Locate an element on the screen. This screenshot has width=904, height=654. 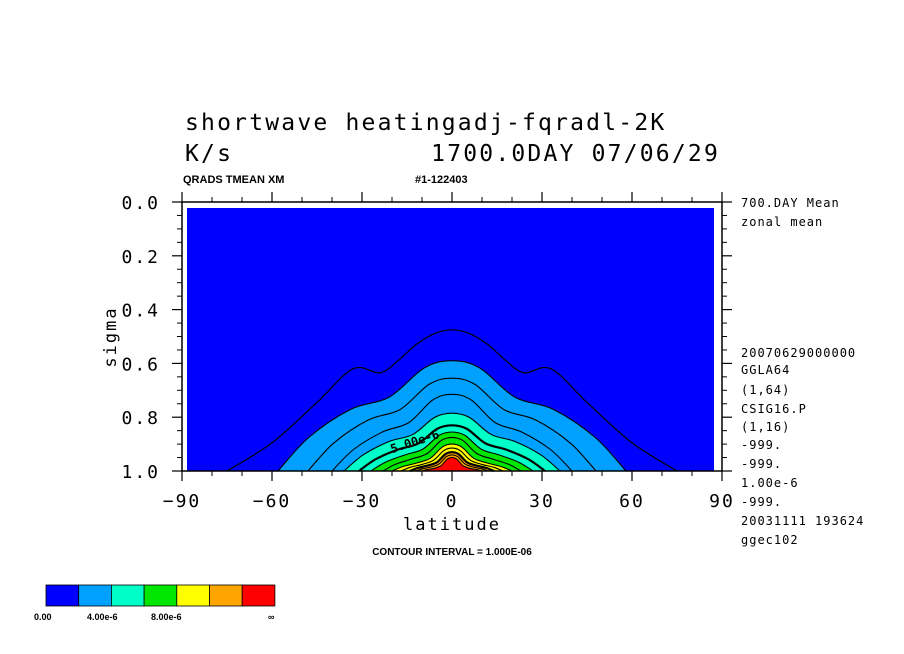
x-tick-label: 90 is located at coordinates (722, 501).